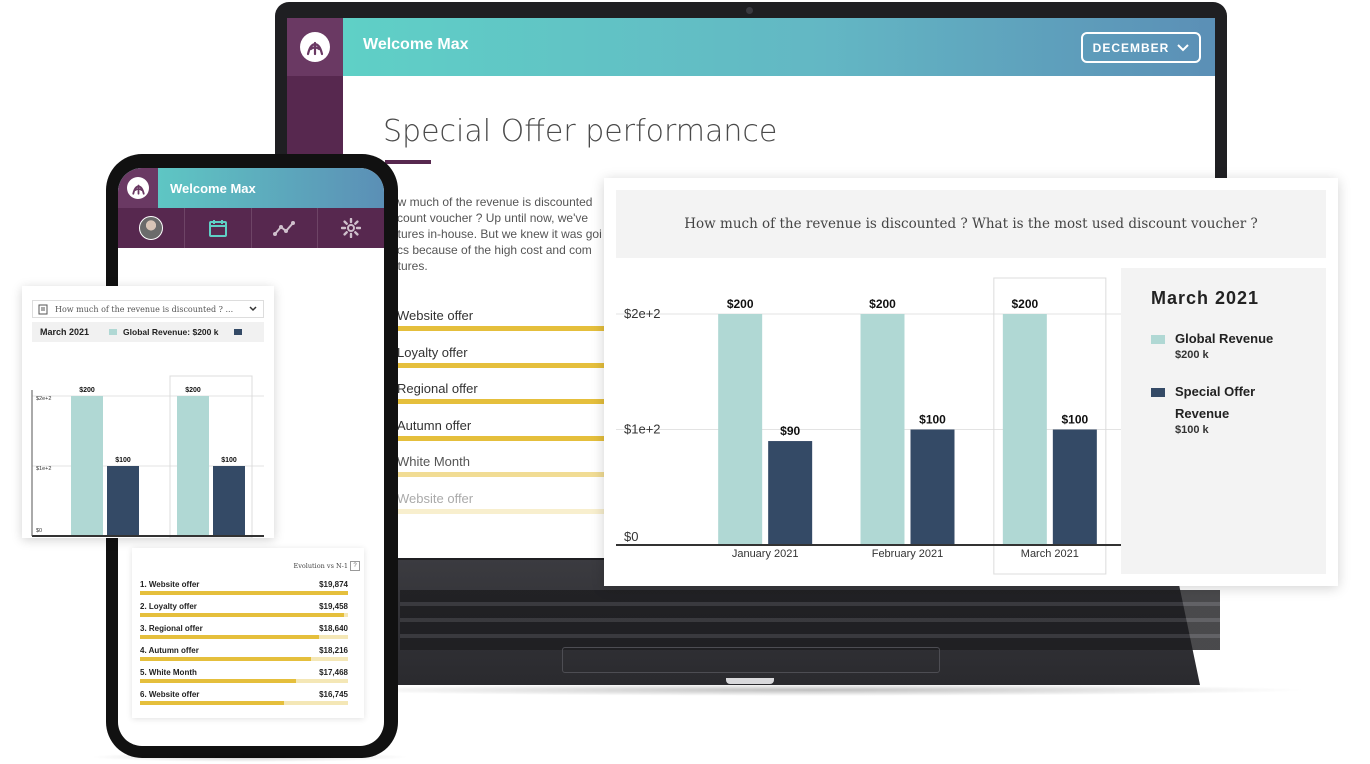  I want to click on document-icon, so click(43, 309).